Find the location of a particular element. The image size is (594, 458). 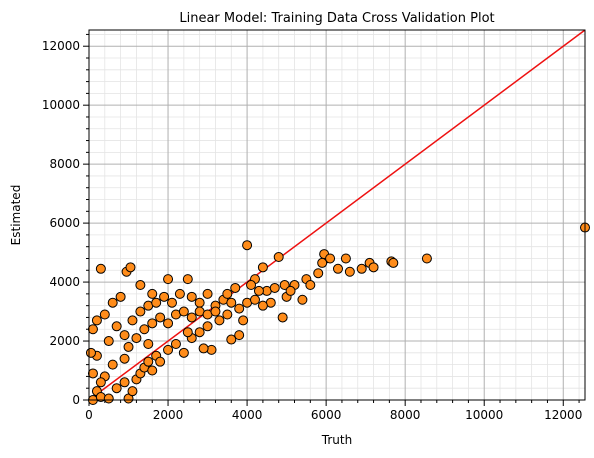

x-tick-label: 0 is located at coordinates (89, 415).